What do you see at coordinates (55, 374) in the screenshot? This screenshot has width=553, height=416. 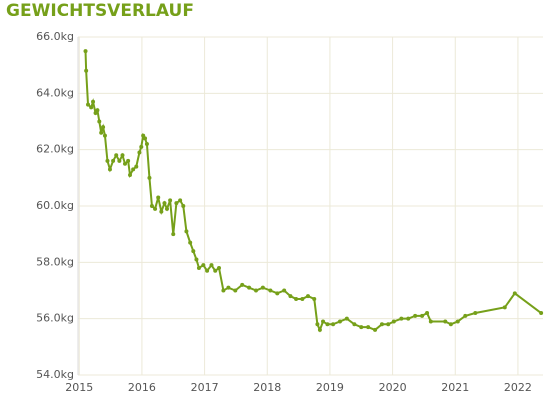 I see `y-tick-label: 54.0kg` at bounding box center [55, 374].